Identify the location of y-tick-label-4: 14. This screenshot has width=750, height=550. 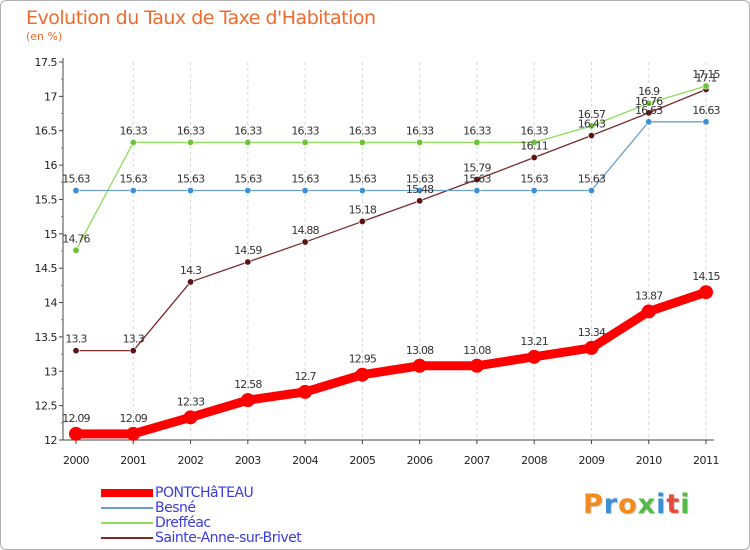
(50, 303).